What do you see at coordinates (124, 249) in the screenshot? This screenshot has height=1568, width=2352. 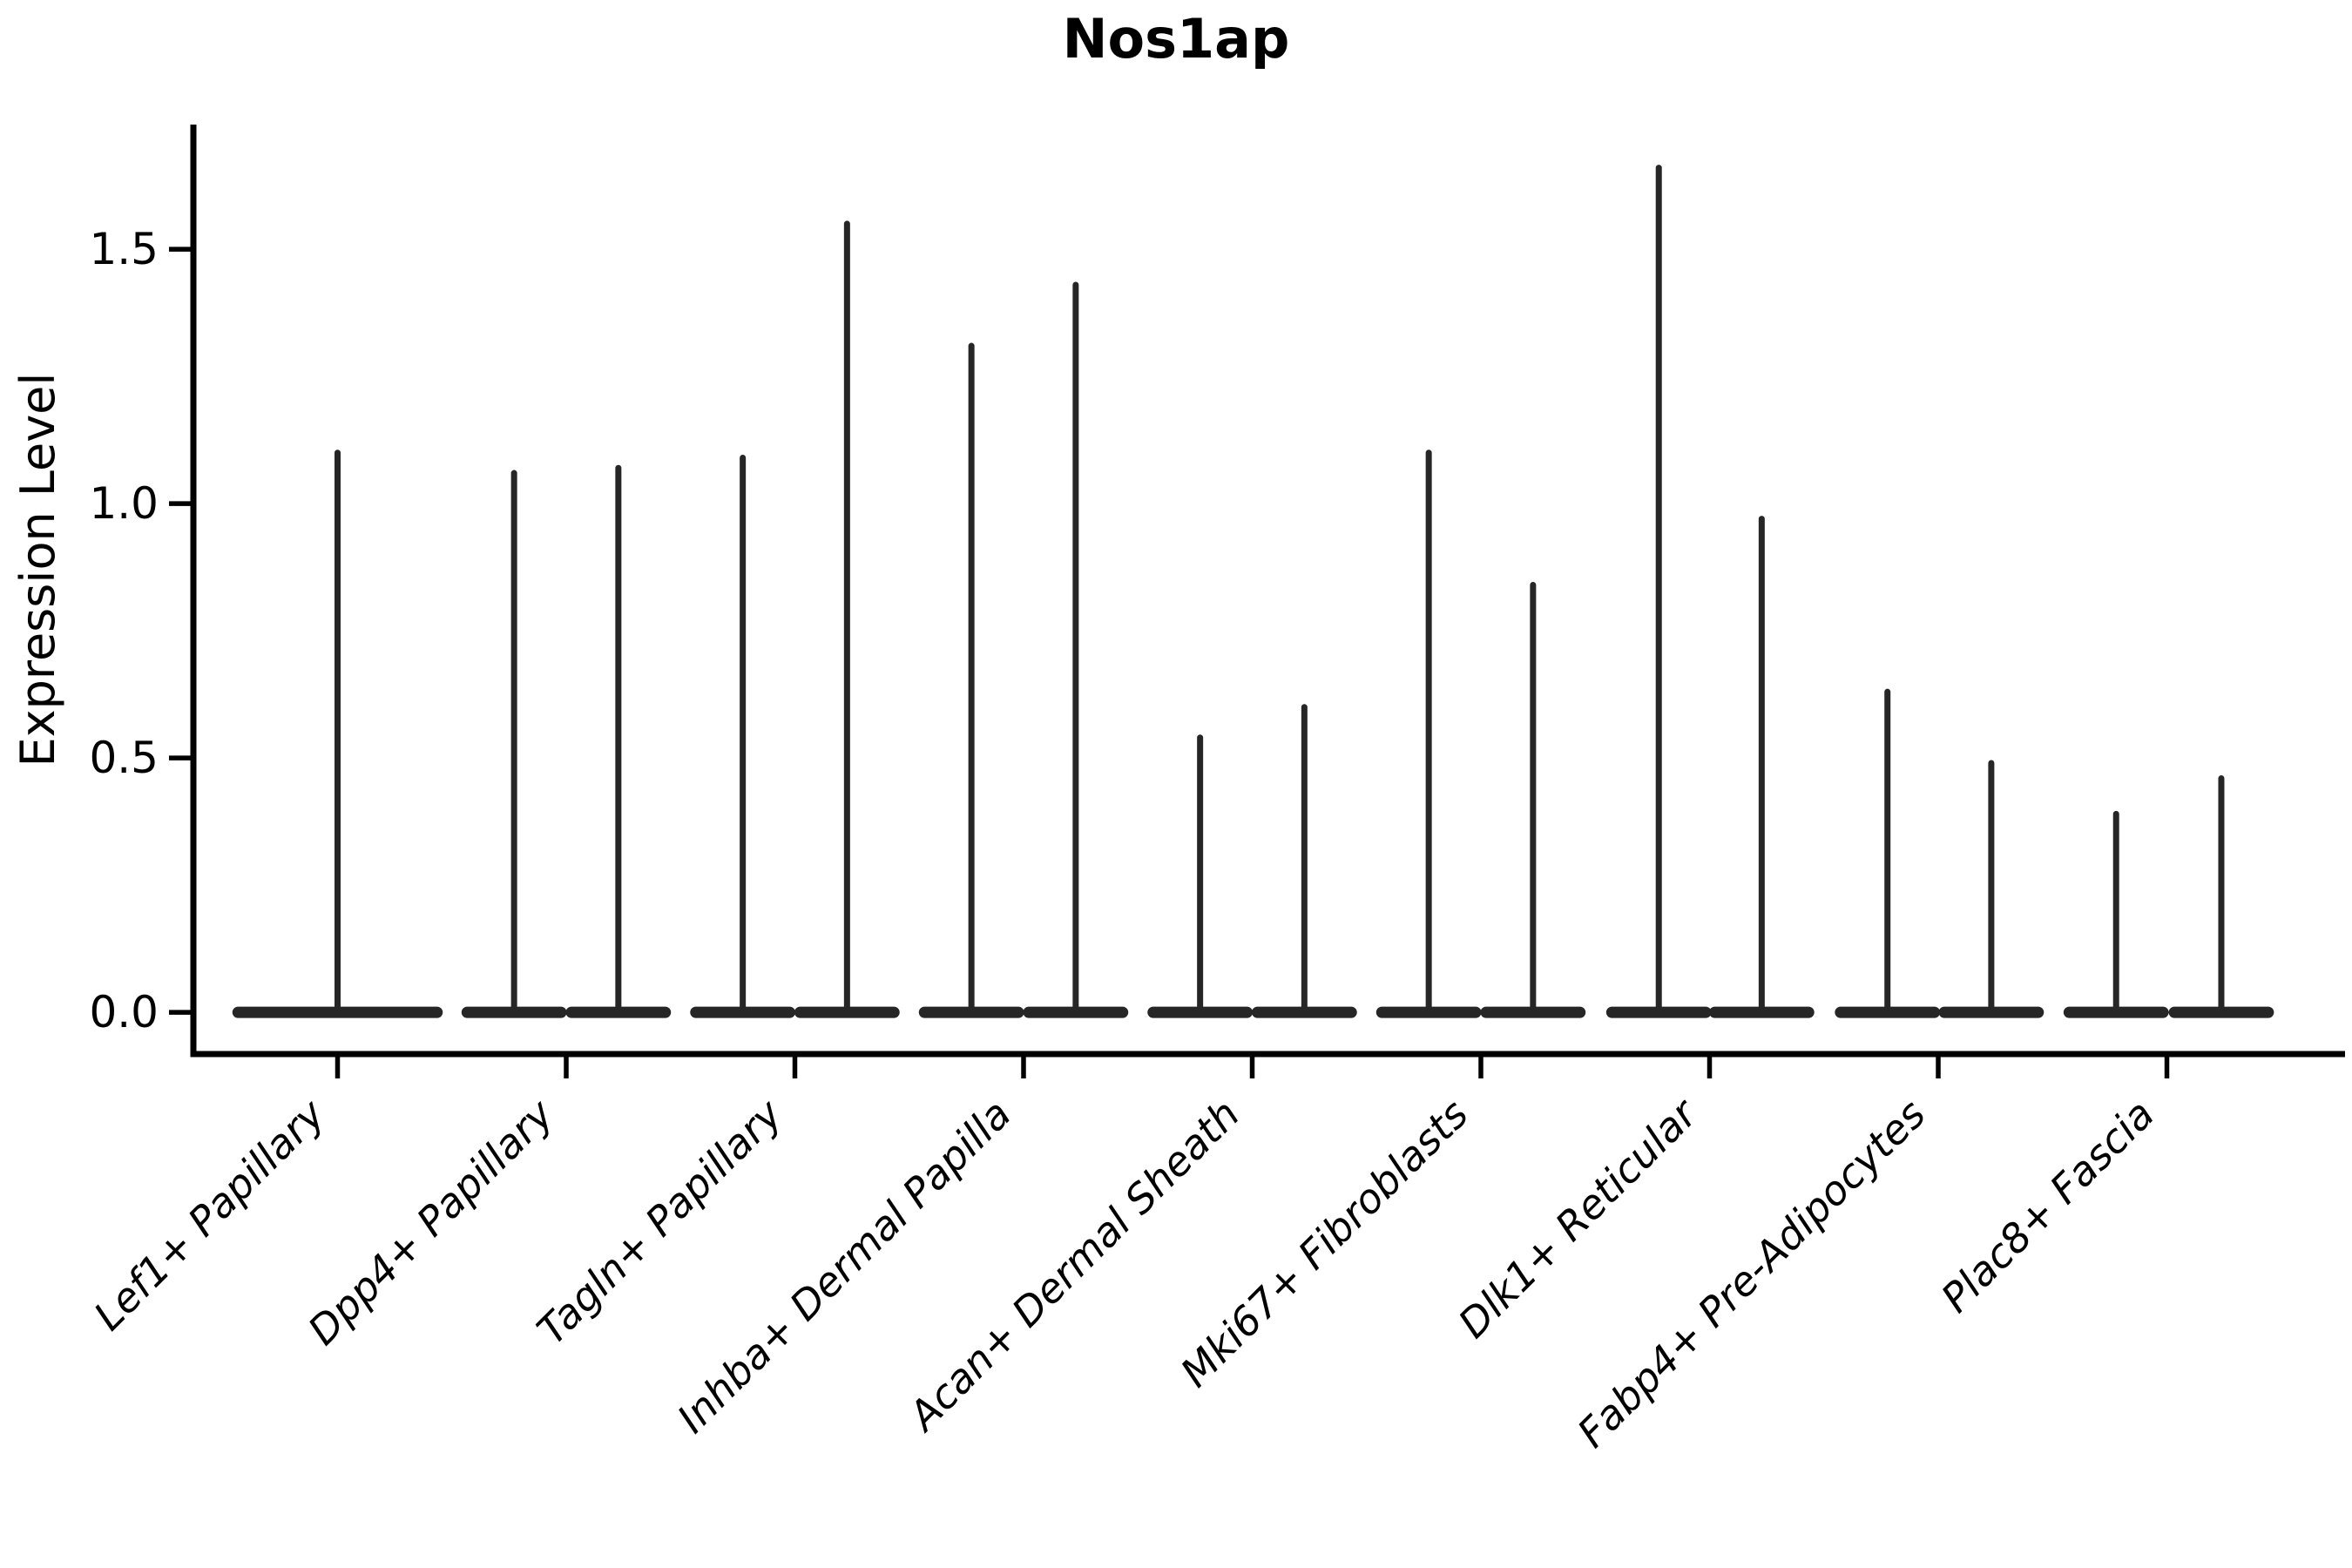 I see `y-tick-label: 1.5` at bounding box center [124, 249].